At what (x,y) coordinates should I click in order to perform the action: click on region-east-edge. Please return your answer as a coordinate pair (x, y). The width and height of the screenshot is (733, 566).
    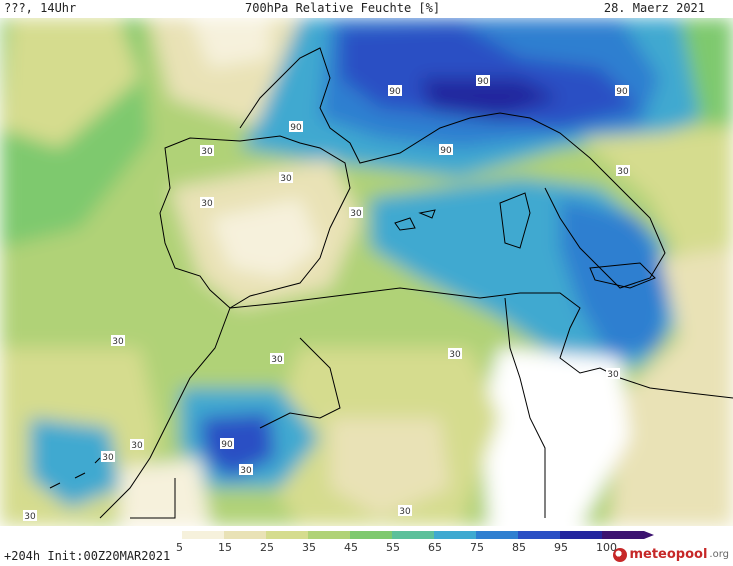
    Looking at the image, I should click on (706, 73).